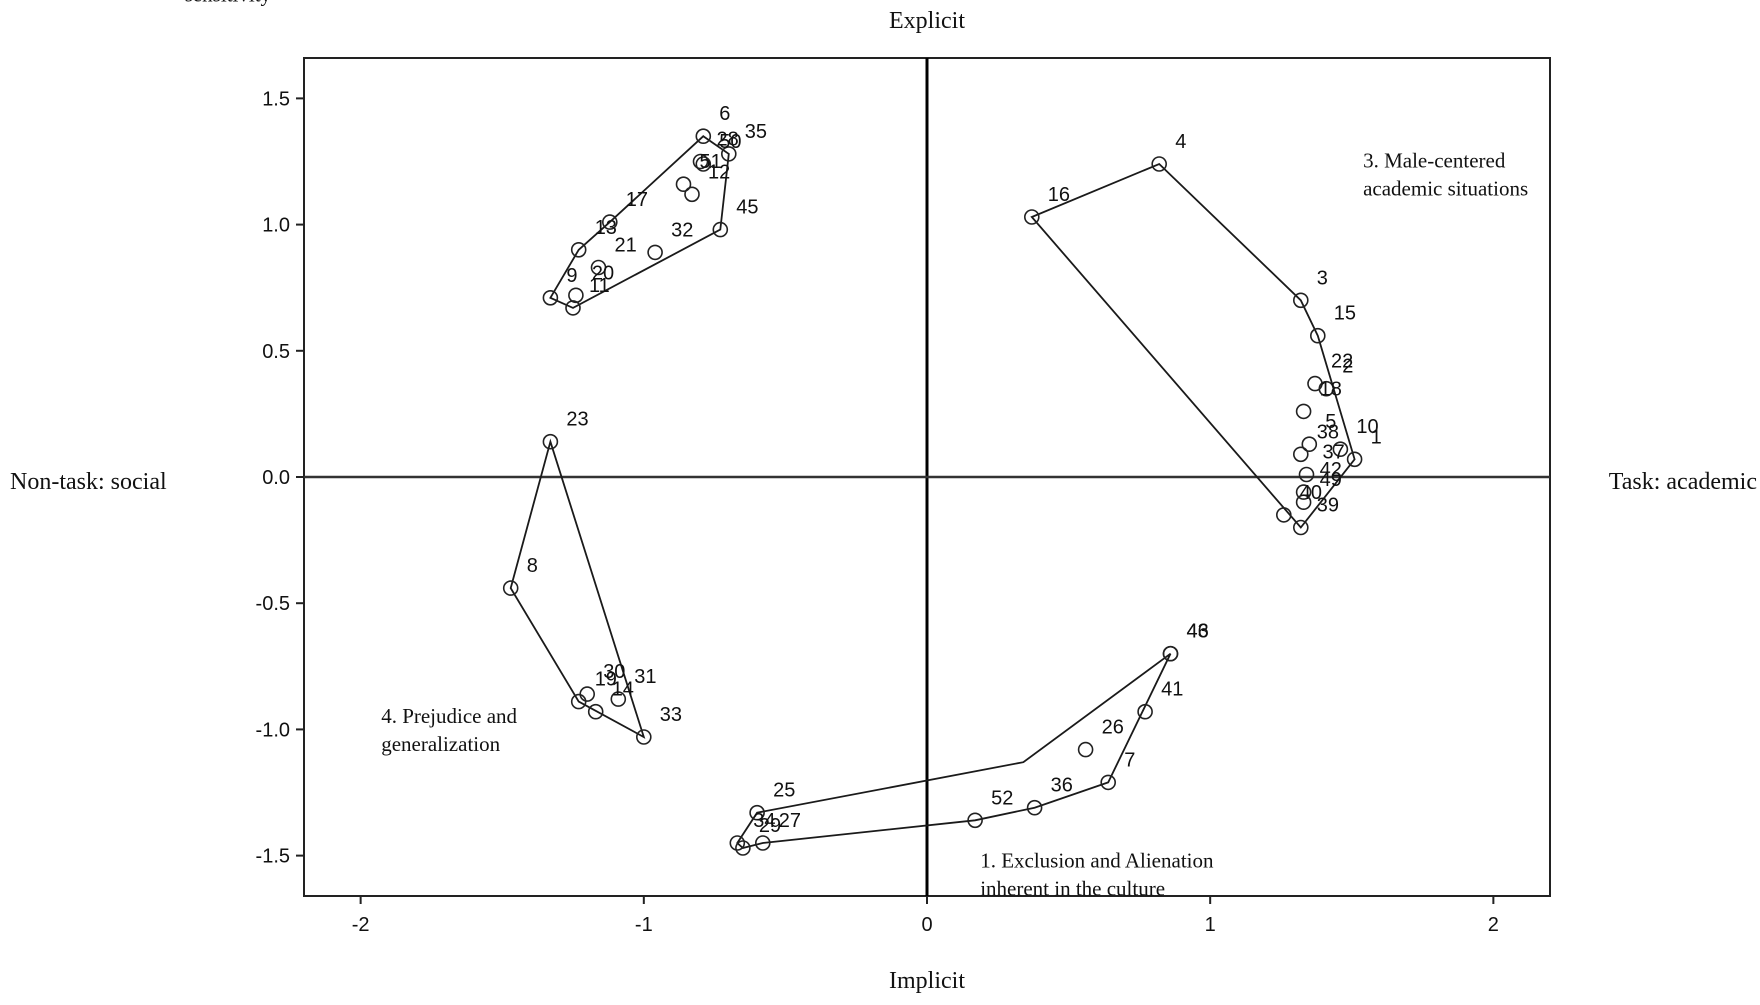 This screenshot has width=1760, height=1005. Describe the element at coordinates (1347, 367) in the screenshot. I see `point-label-2: 2` at that location.